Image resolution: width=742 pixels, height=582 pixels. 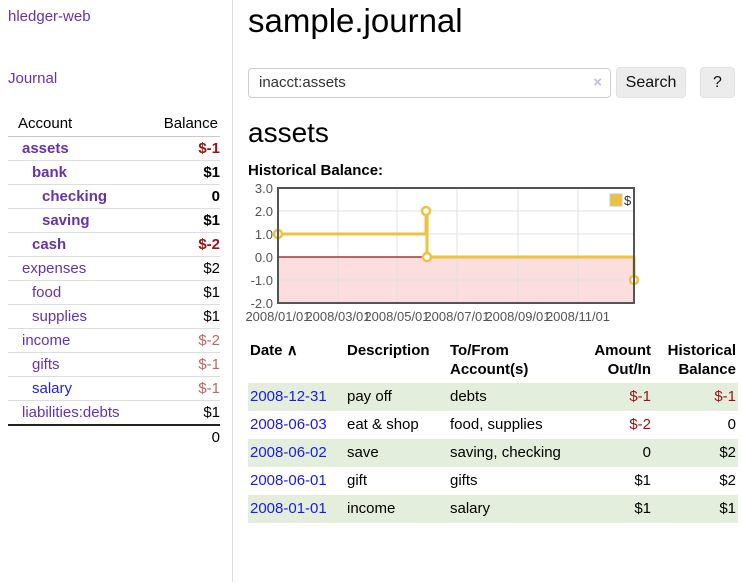 I want to click on help-button: ?, so click(x=717, y=82).